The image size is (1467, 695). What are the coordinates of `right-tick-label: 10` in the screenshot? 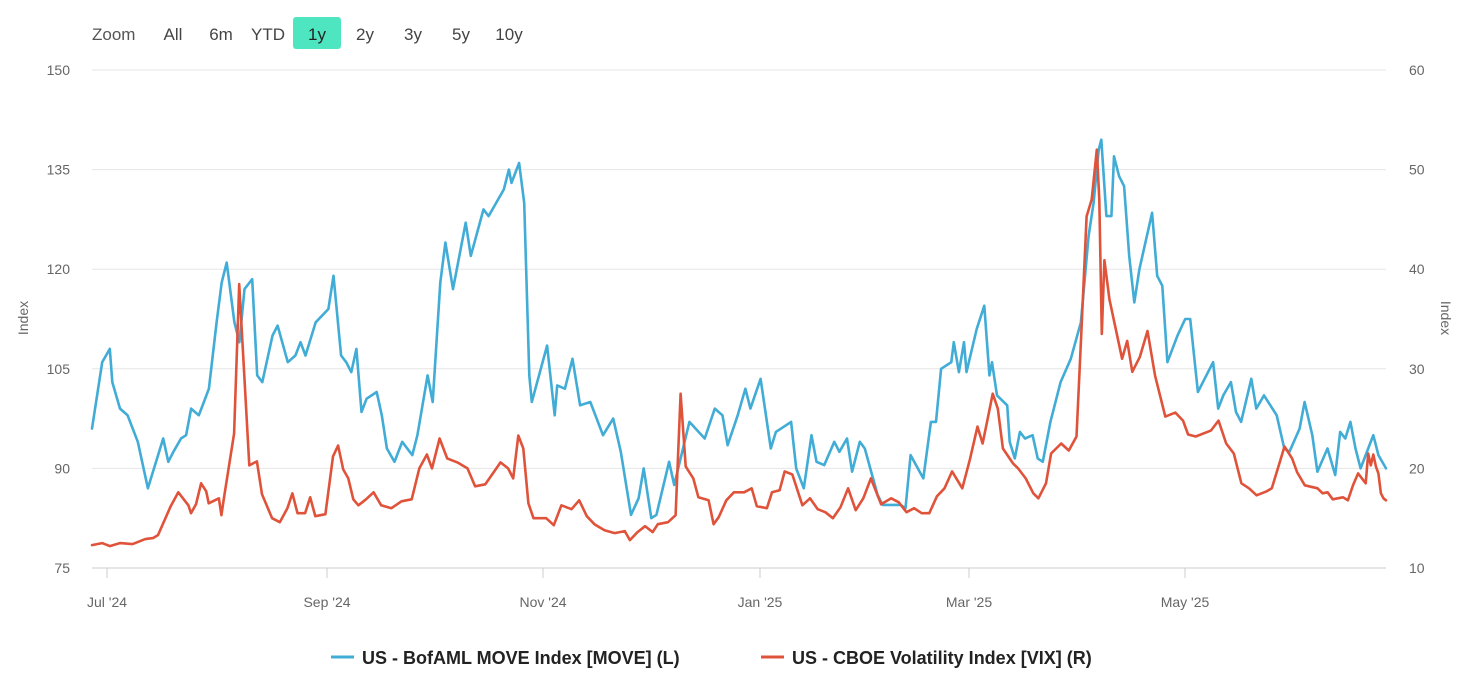 It's located at (1417, 568).